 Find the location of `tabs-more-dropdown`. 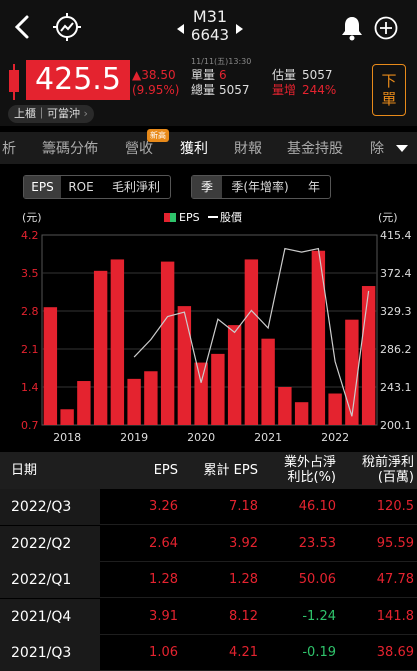

tabs-more-dropdown is located at coordinates (401, 148).